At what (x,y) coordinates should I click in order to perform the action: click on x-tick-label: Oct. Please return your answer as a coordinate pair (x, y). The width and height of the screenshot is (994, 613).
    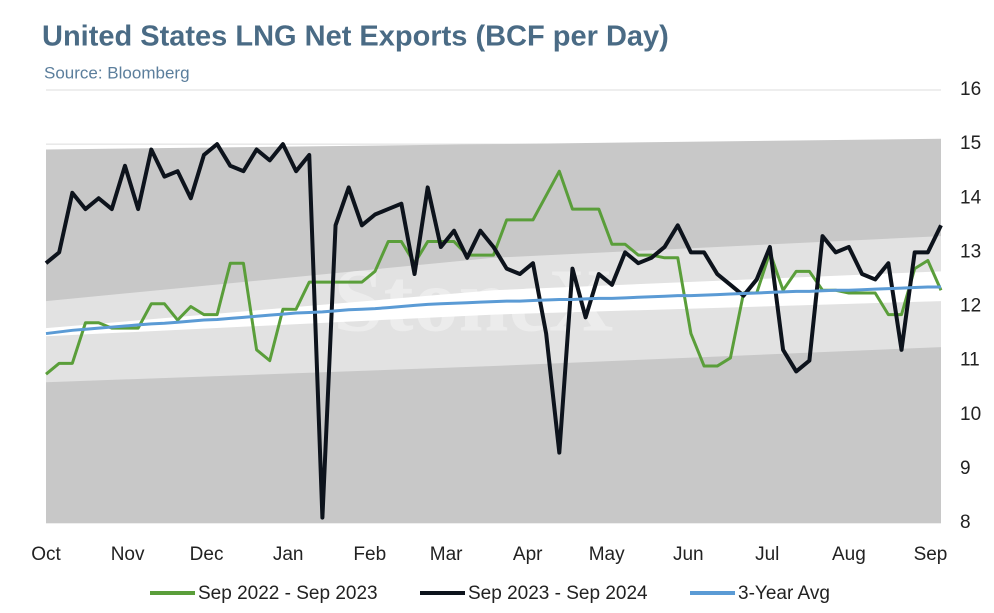
    Looking at the image, I should click on (46, 554).